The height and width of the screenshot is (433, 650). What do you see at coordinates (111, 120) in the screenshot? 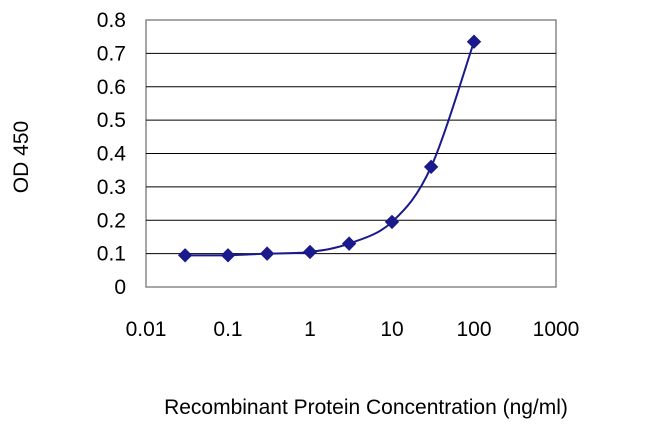
I see `y-tick-label-5: 0.5` at bounding box center [111, 120].